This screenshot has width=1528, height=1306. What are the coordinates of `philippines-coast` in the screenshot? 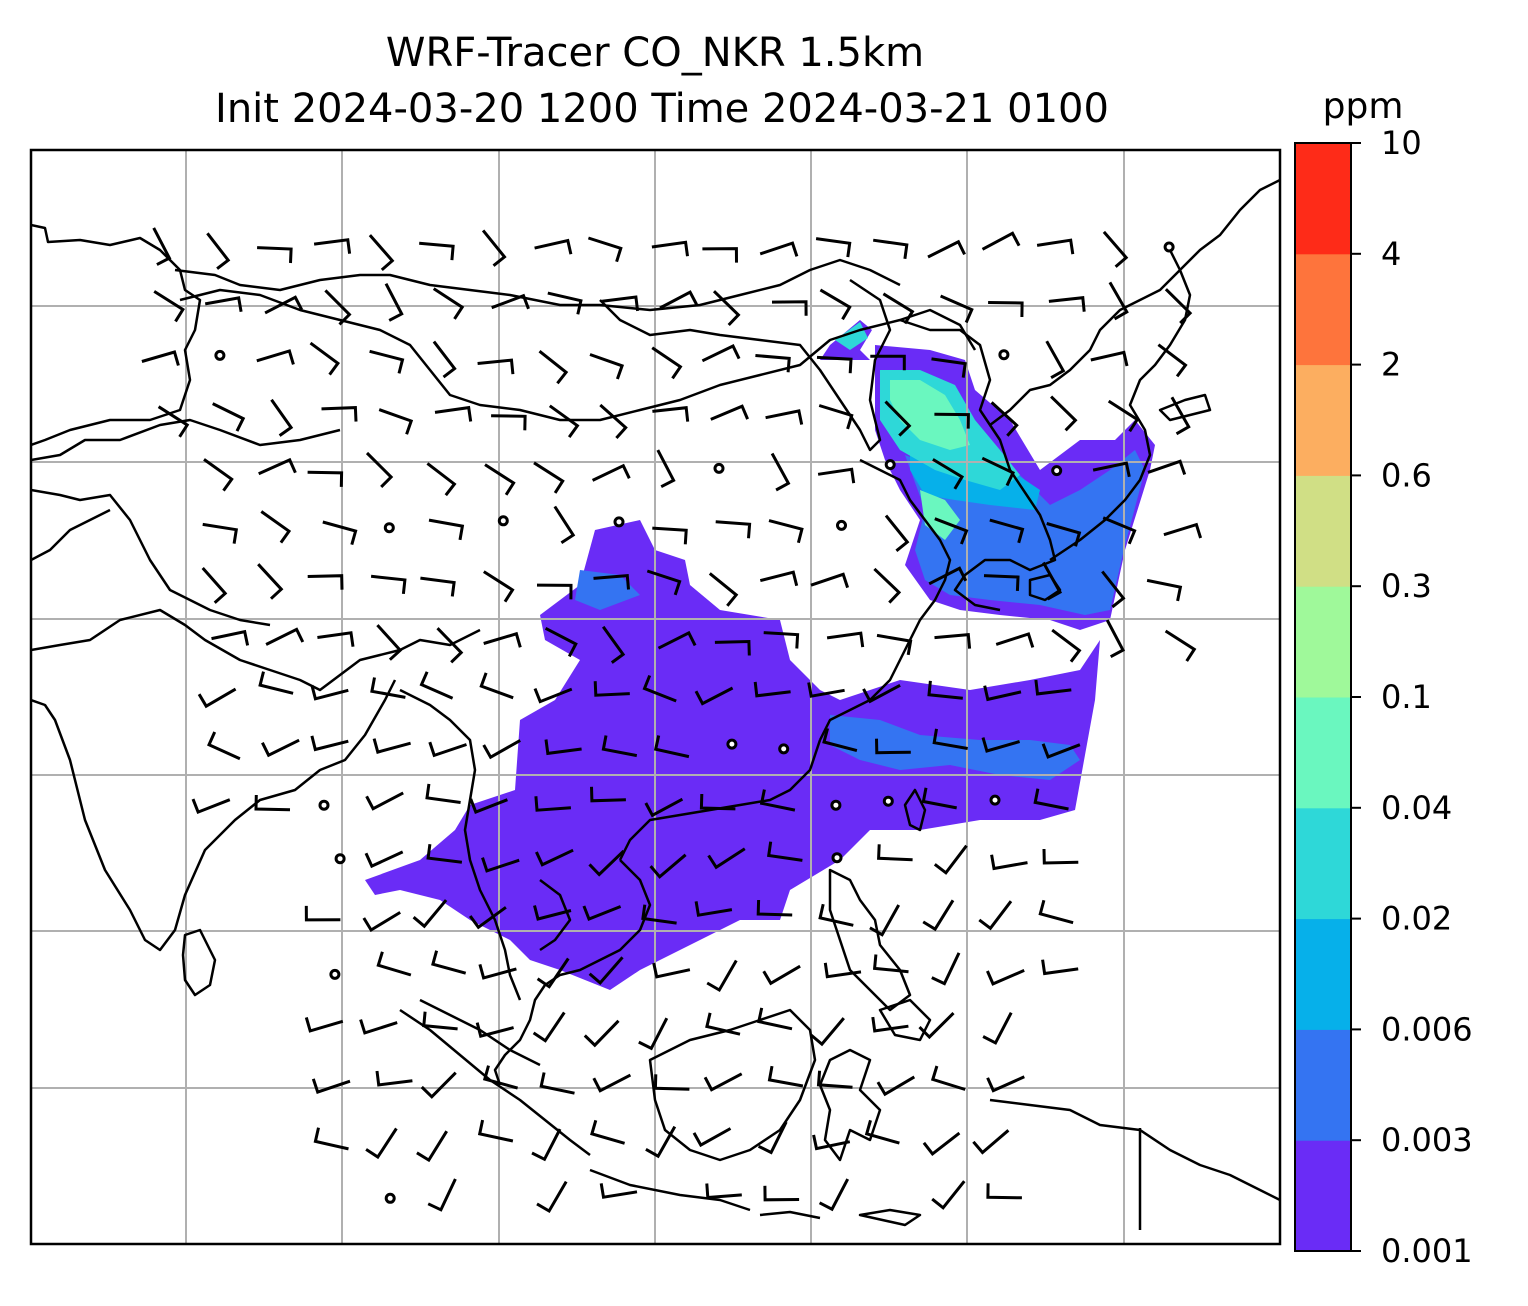 It's located at (870, 940).